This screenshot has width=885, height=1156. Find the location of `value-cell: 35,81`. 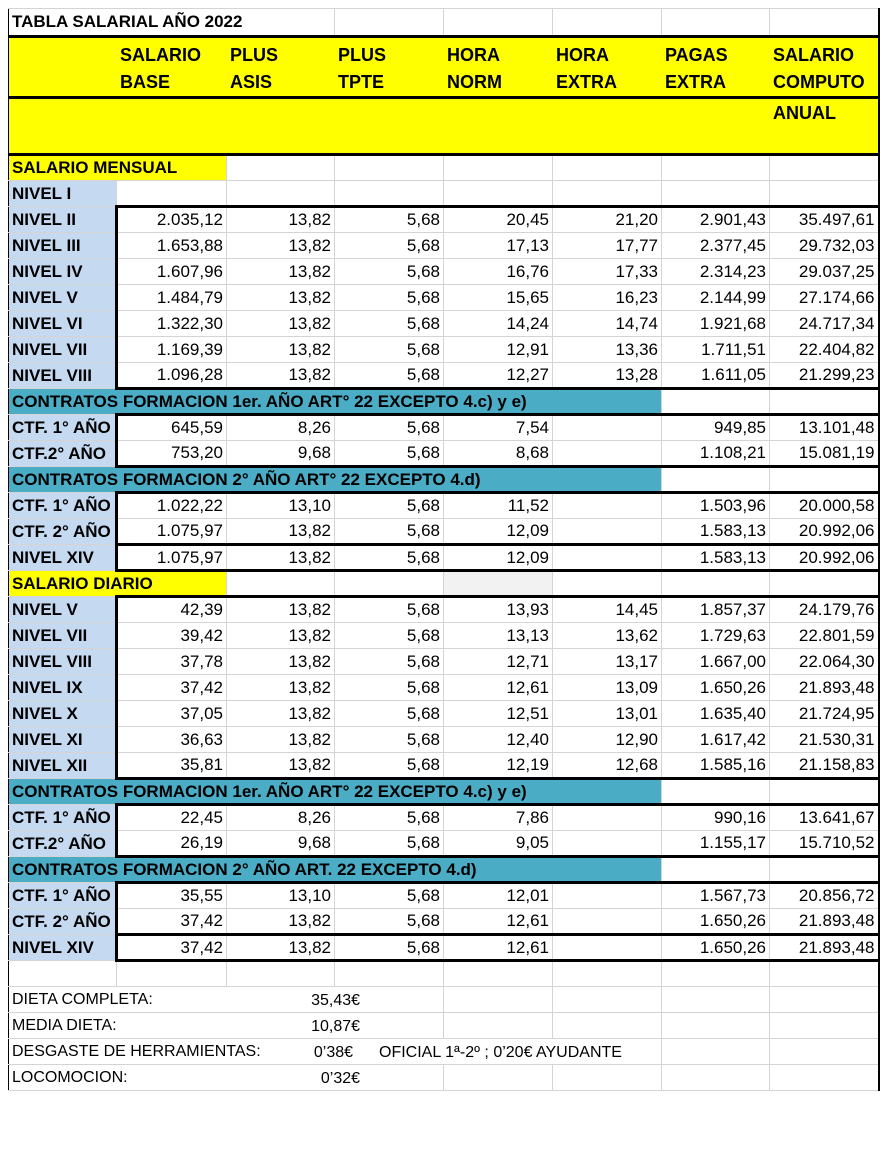

value-cell: 35,81 is located at coordinates (171, 766).